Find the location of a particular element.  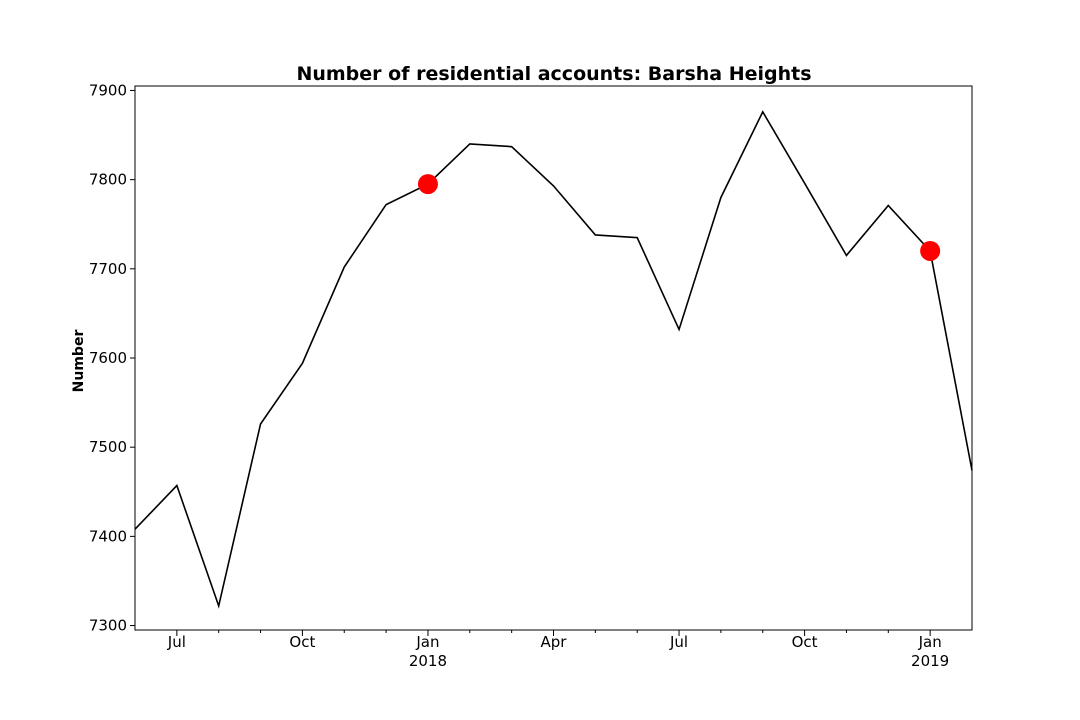

x-tick-label: Apr is located at coordinates (554, 642).